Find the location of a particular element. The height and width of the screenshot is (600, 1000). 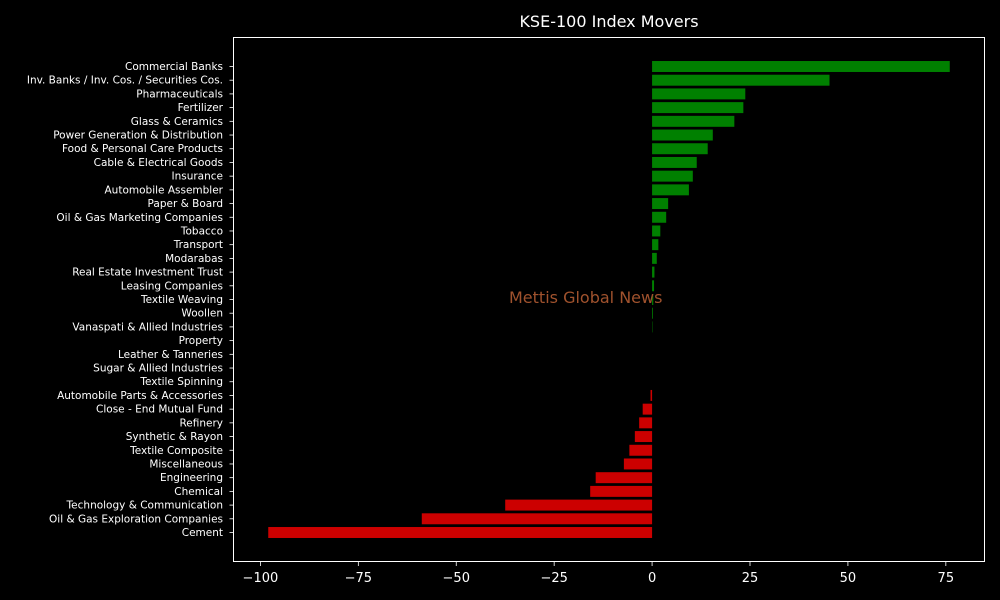

y-tick-label: Automobile Assembler is located at coordinates (164, 190).